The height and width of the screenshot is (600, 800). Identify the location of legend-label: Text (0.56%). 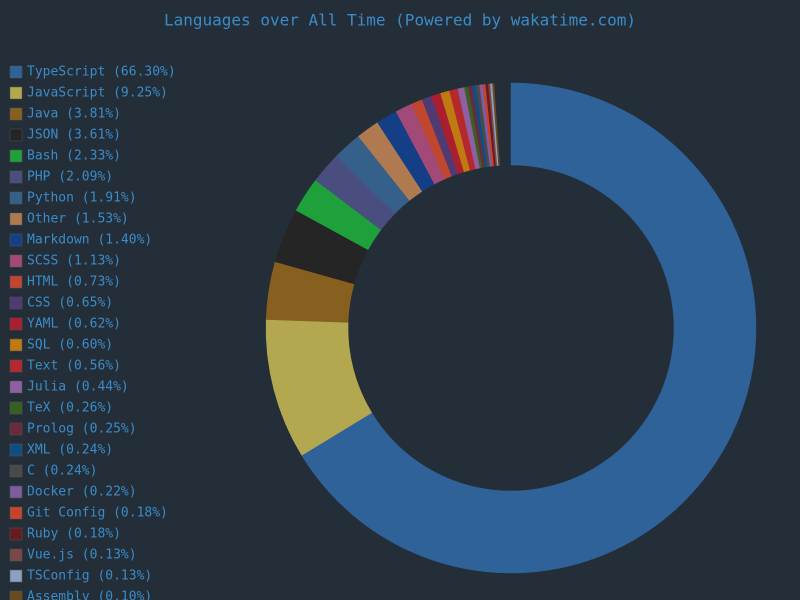
(74, 366).